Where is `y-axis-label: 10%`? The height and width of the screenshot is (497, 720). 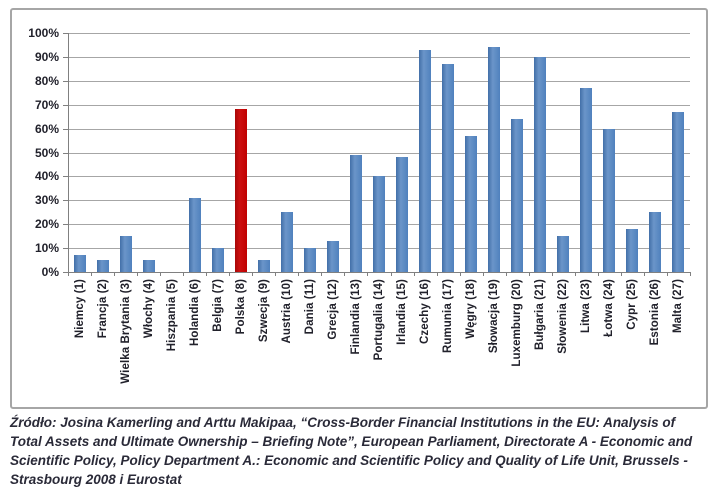 y-axis-label: 10% is located at coordinates (46, 248).